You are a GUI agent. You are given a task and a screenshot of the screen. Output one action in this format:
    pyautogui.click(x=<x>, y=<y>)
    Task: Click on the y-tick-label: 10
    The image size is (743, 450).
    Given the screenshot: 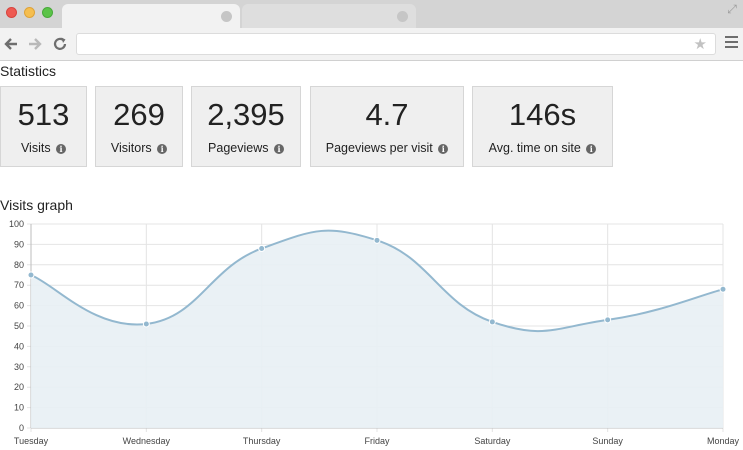 What is the action you would take?
    pyautogui.click(x=19, y=408)
    